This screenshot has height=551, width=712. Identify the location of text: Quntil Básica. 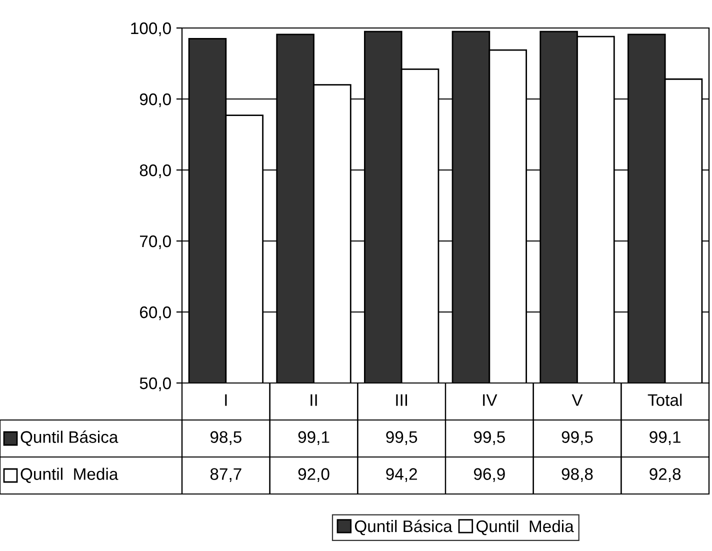
(69, 438).